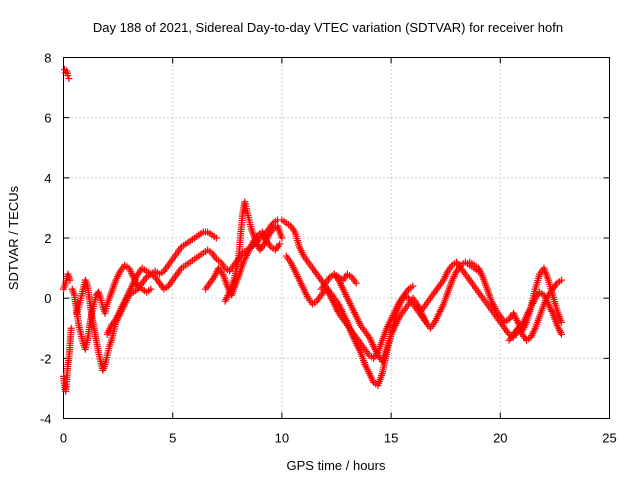  I want to click on x-tick-labels: 0 5 10 15 20 25, so click(338, 438).